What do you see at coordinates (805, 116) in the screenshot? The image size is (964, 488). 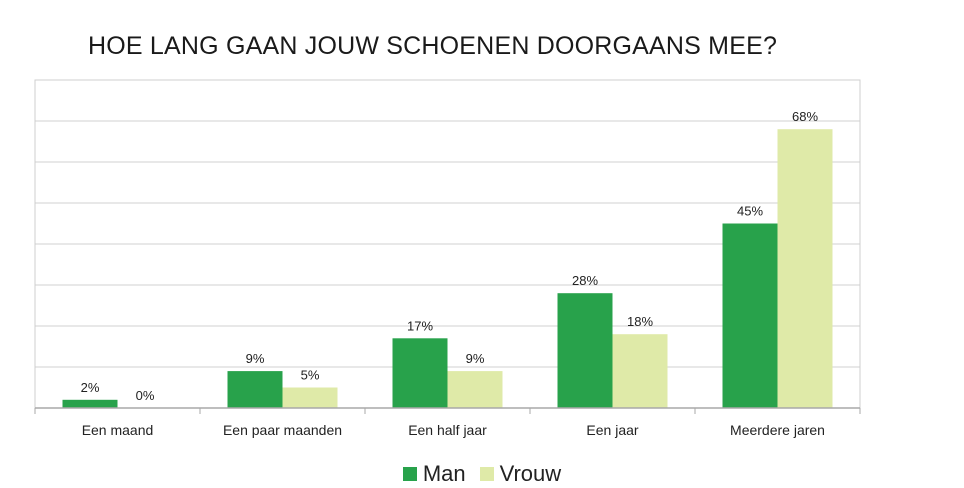 I see `value-label-vrouw-5: 68%` at bounding box center [805, 116].